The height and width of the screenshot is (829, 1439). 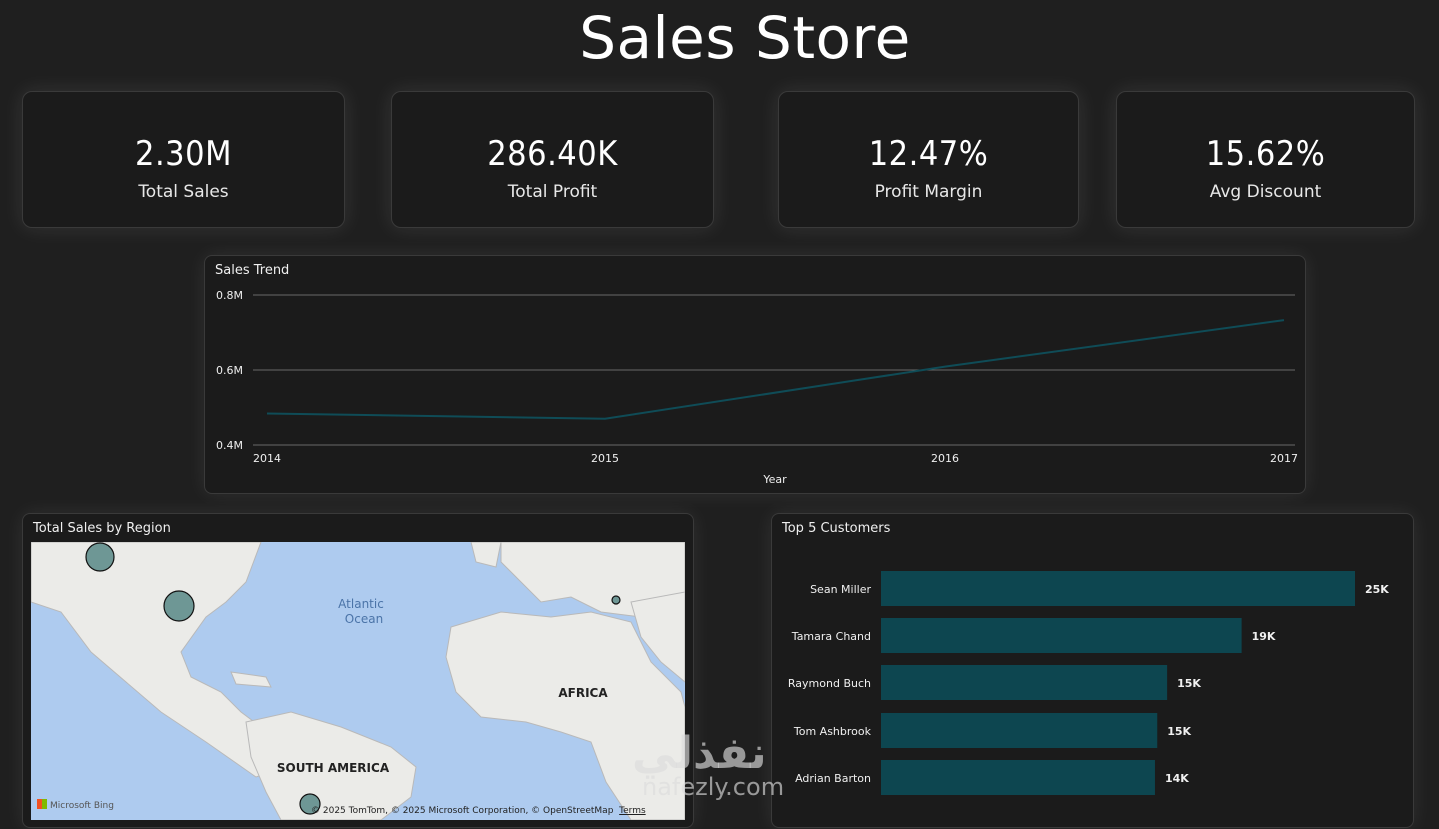 What do you see at coordinates (183, 154) in the screenshot?
I see `kpi-value: 2.30M` at bounding box center [183, 154].